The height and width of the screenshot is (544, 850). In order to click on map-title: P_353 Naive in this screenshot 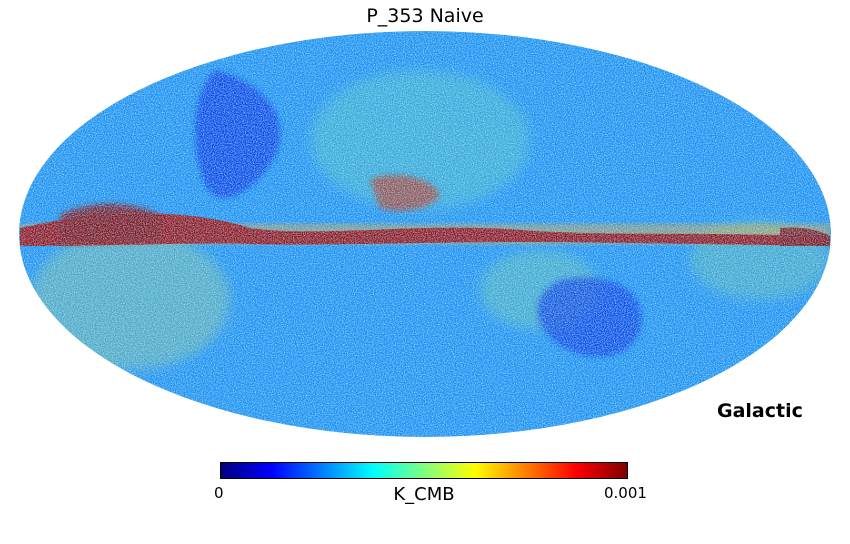, I will do `click(425, 16)`.